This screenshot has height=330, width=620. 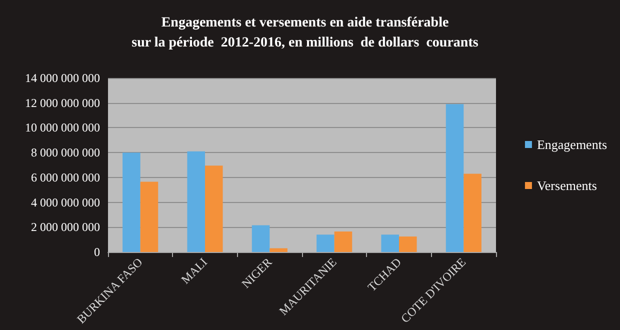 I want to click on y-tick-label: 2 000 000 000, so click(x=65, y=227).